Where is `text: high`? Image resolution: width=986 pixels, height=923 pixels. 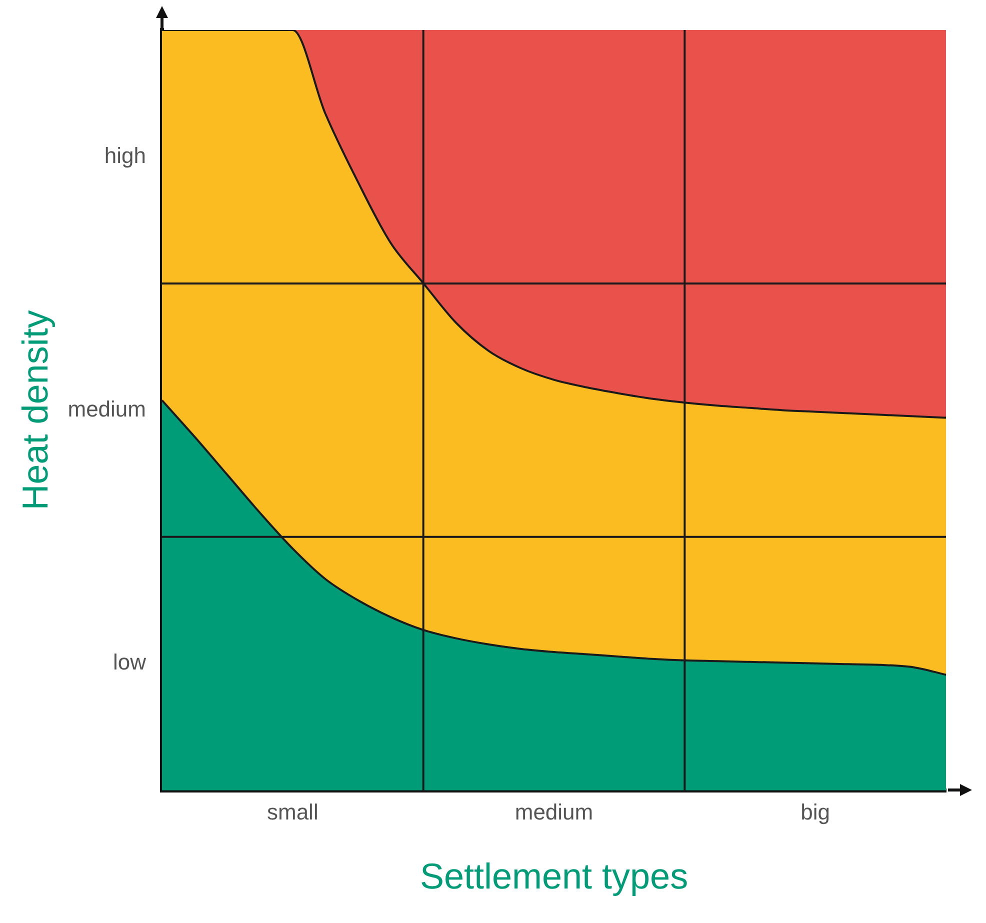
text: high is located at coordinates (125, 155).